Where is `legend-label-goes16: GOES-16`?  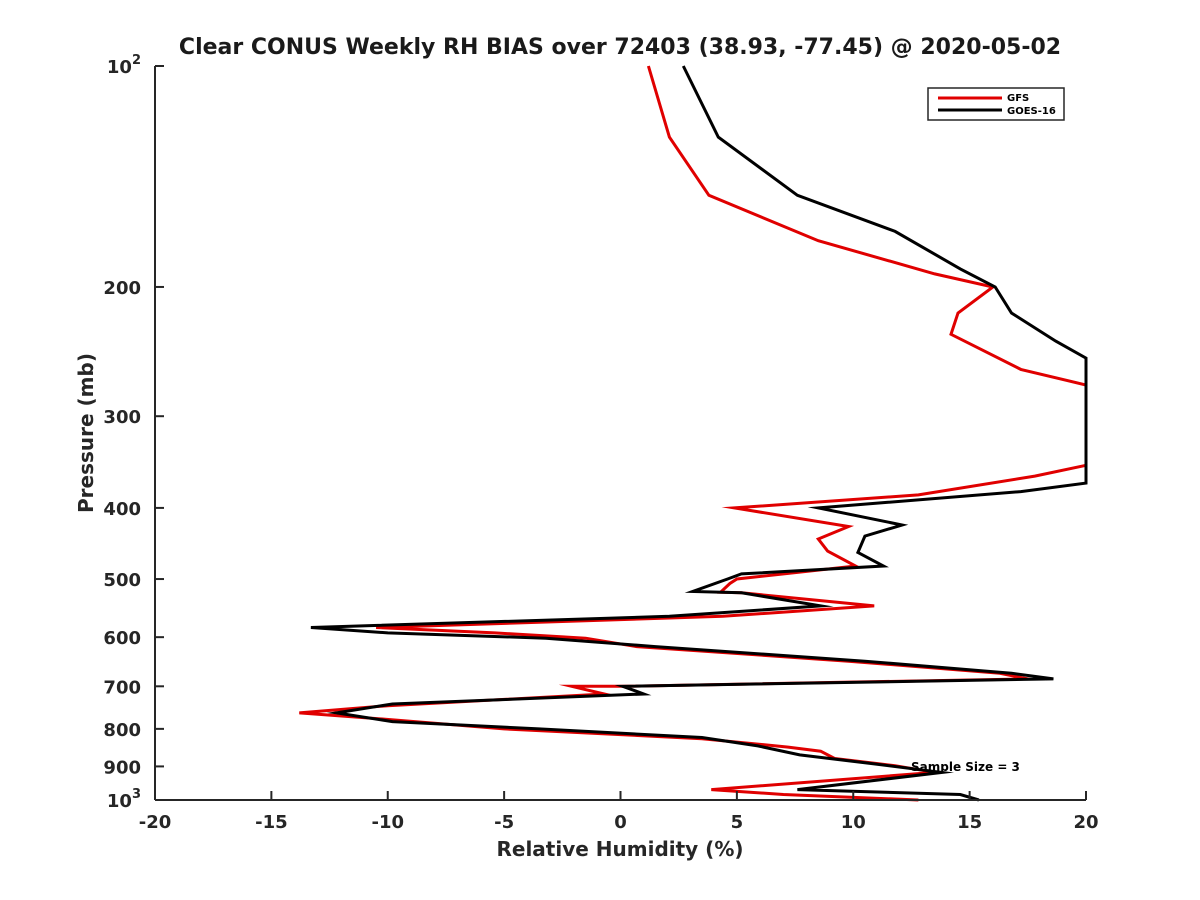
legend-label-goes16: GOES-16 is located at coordinates (1031, 111).